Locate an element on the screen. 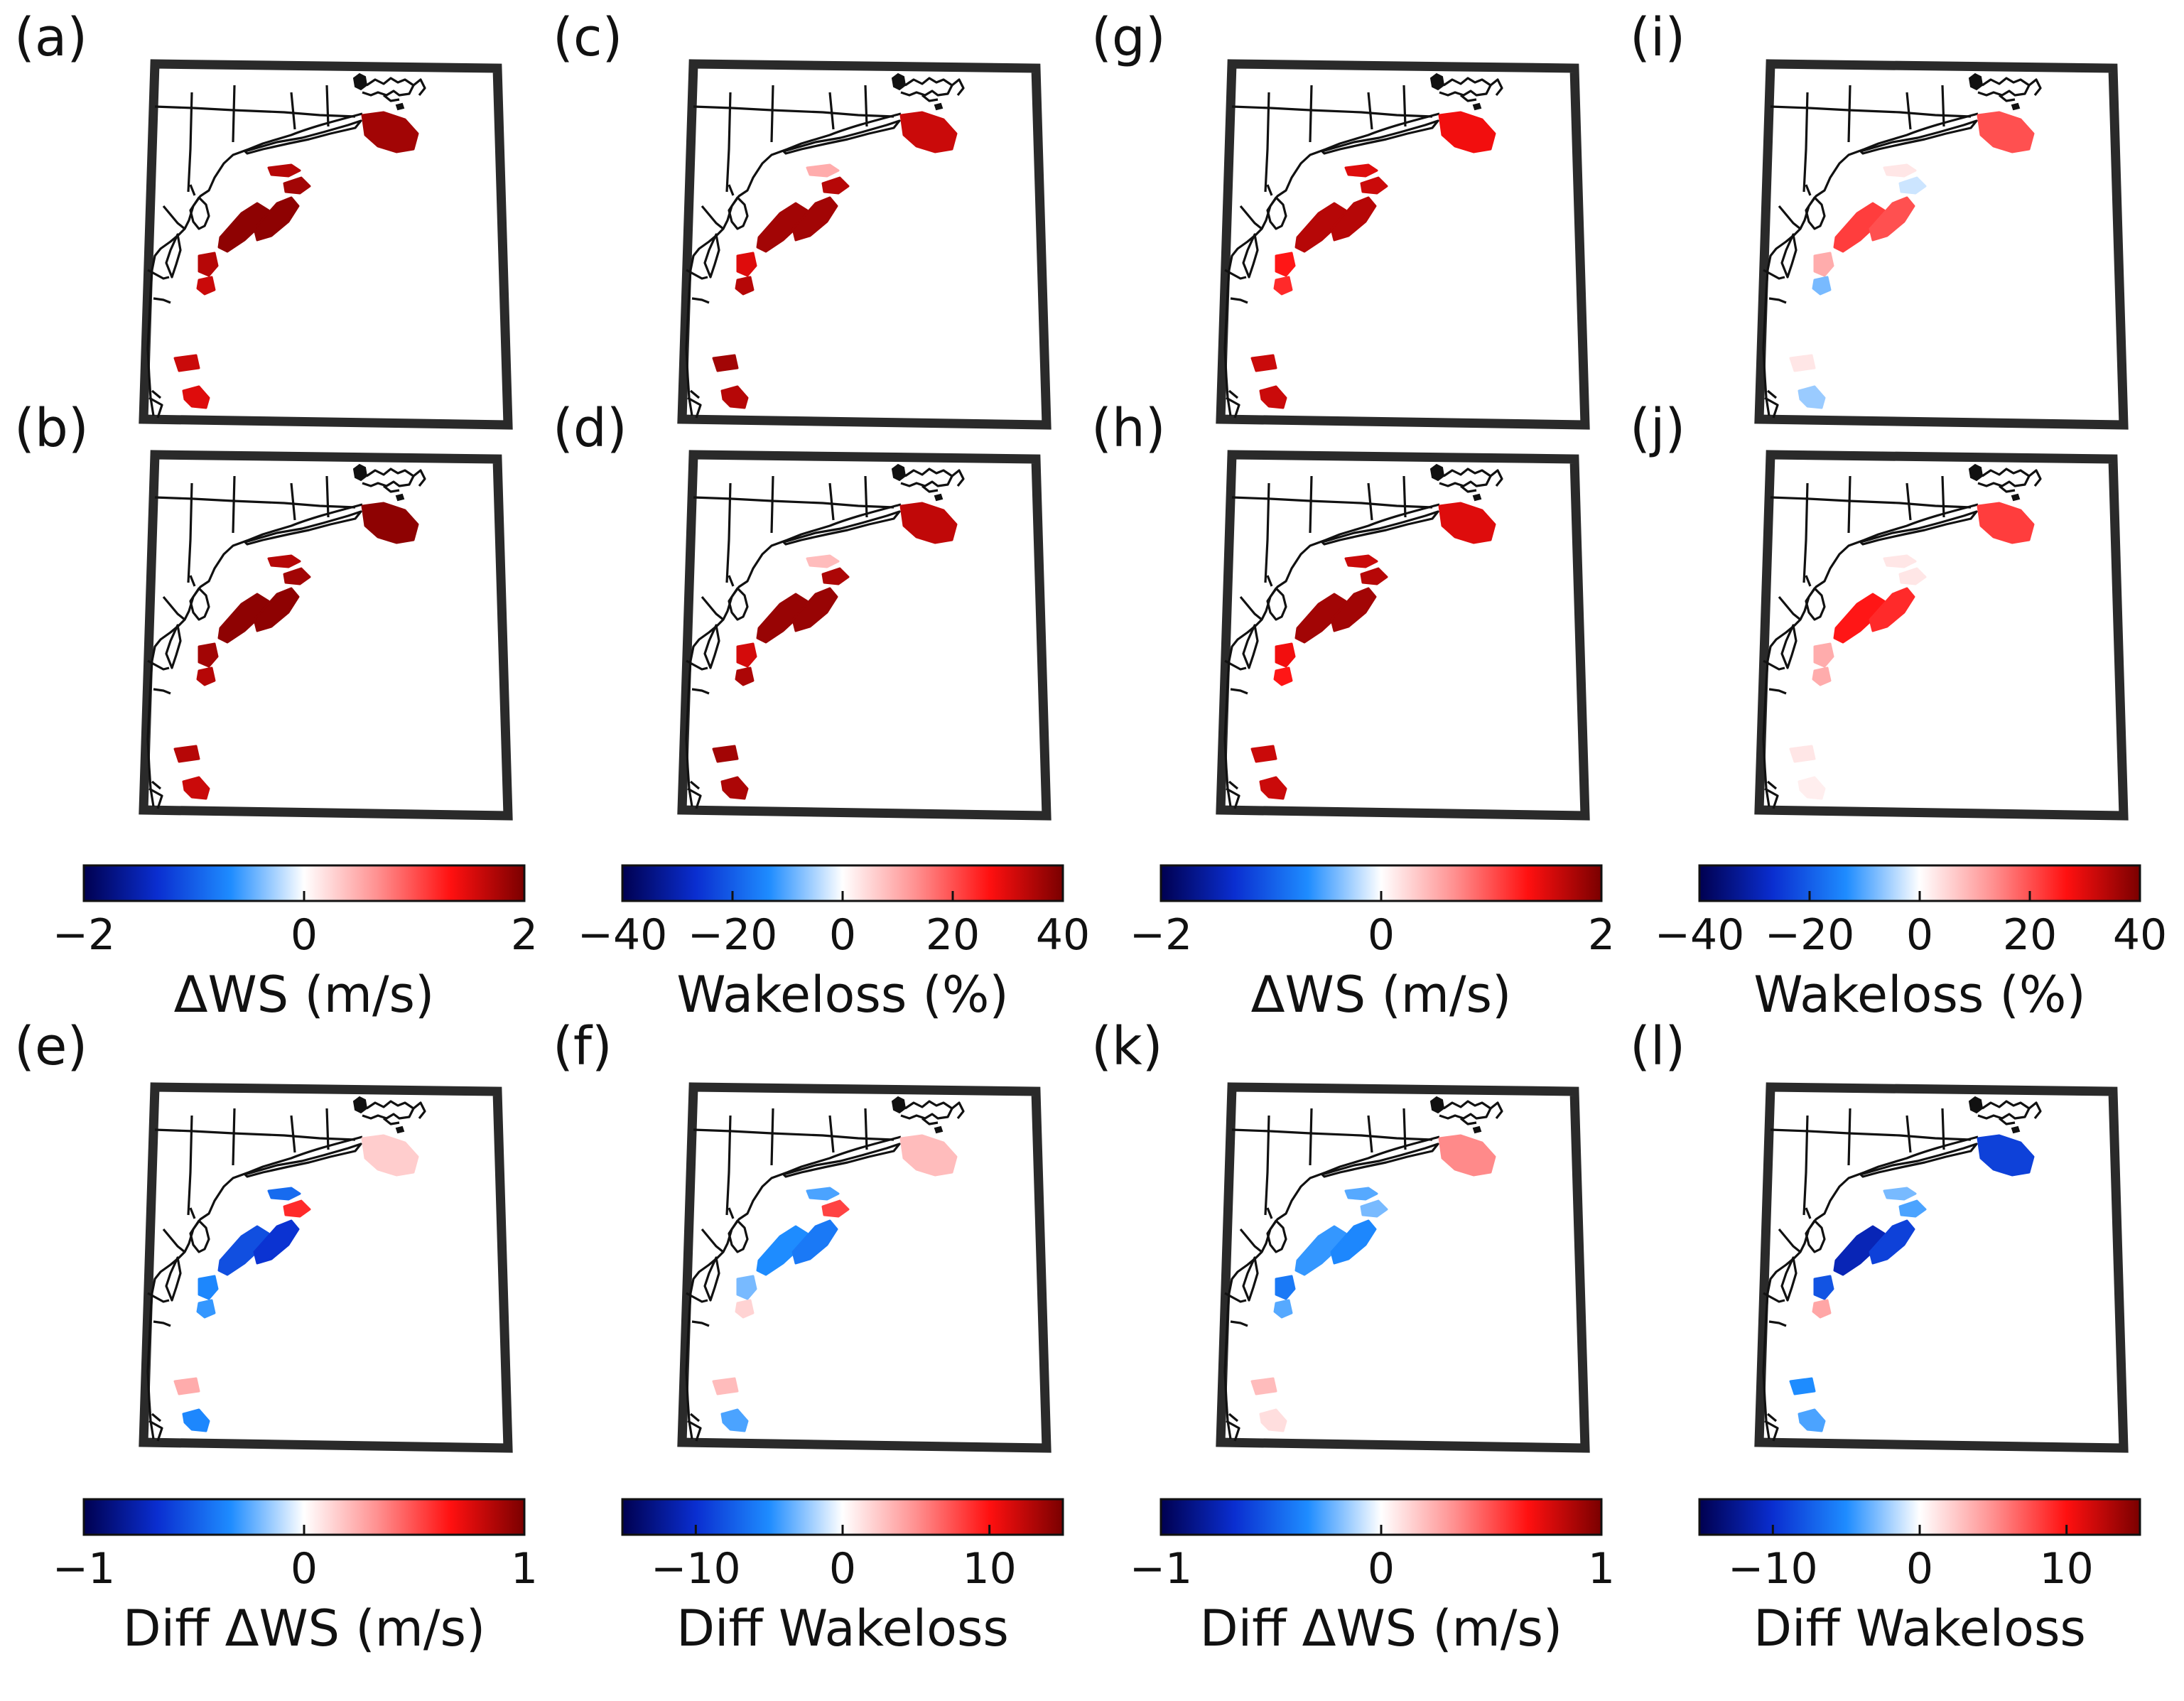 This screenshot has width=2184, height=1701. map-panel-f is located at coordinates (864, 1267).